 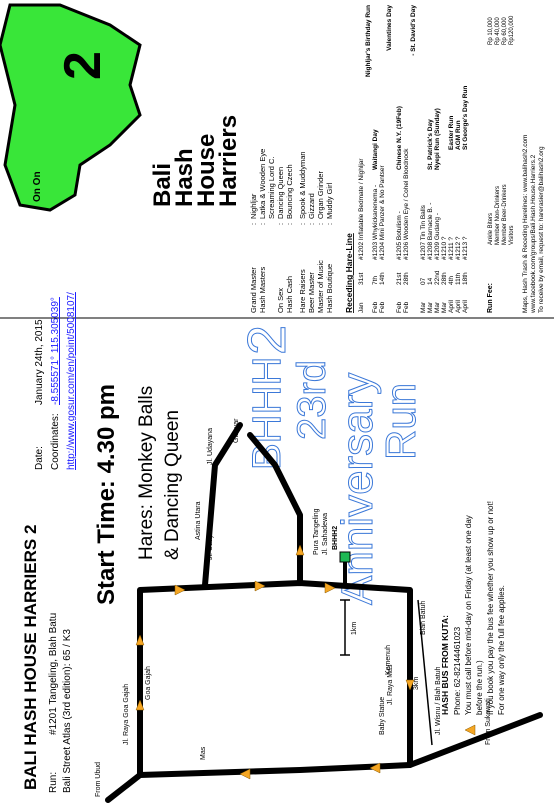 I want to click on run: #1201 Tangeling, Blah Batu, so click(x=53, y=674).